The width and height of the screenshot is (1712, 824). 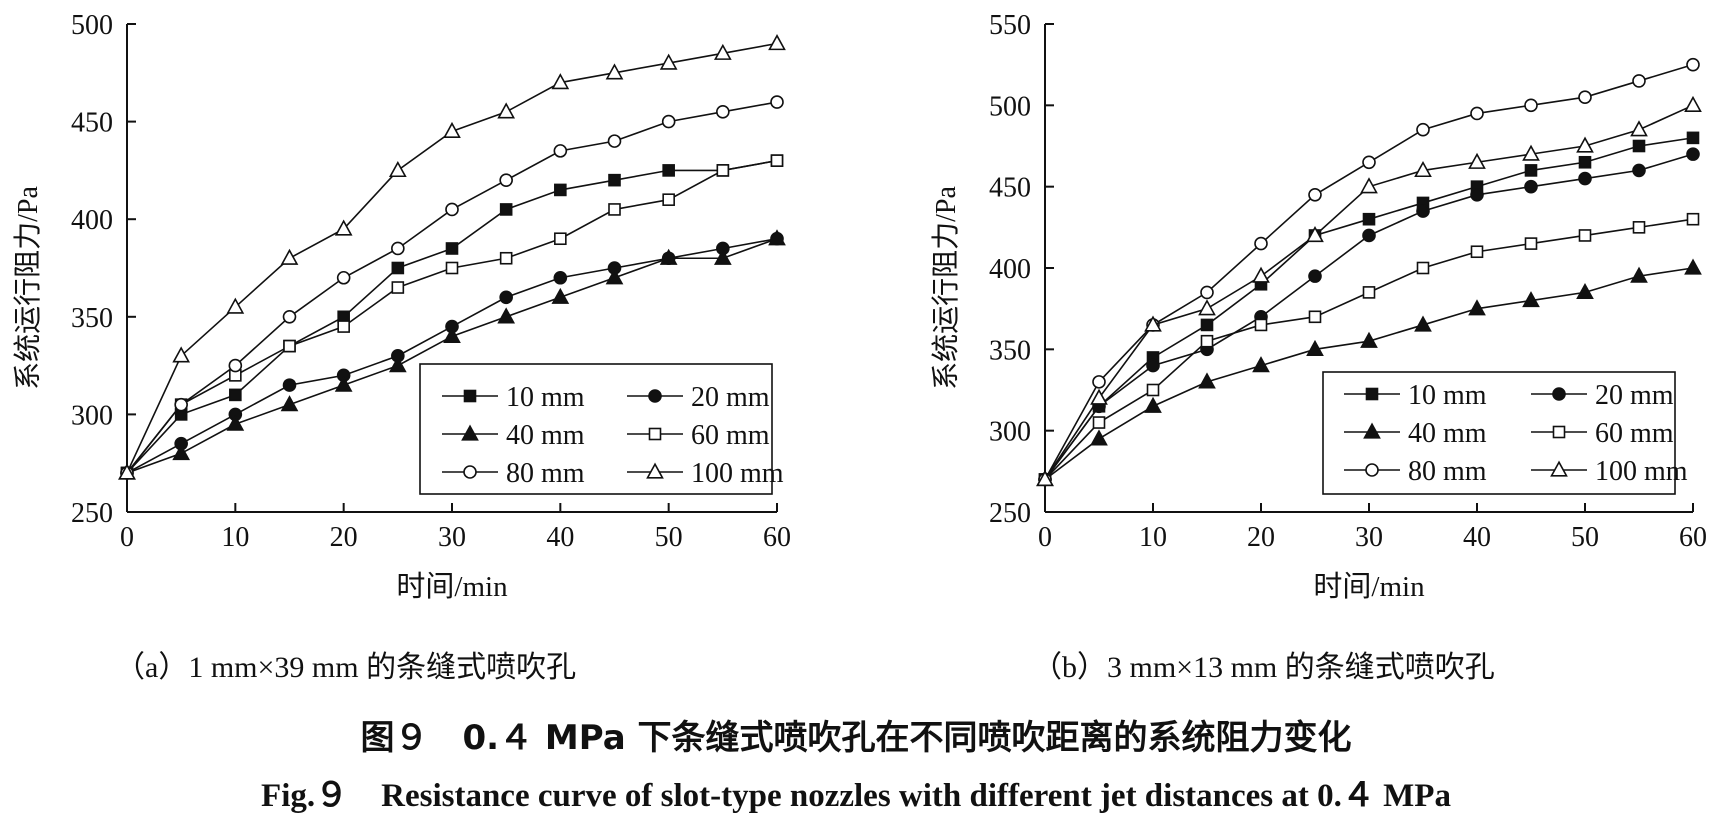 What do you see at coordinates (946, 288) in the screenshot?
I see `y-axis-label: 系统运行阻力/Pa` at bounding box center [946, 288].